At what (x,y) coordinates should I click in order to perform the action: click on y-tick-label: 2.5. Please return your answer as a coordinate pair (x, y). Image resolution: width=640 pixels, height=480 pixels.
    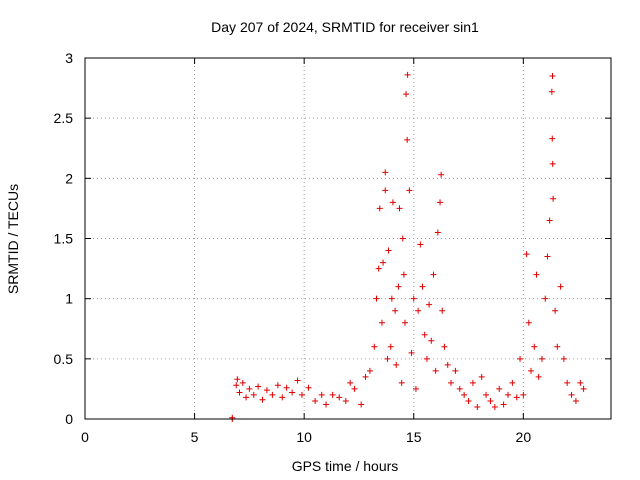
    Looking at the image, I should click on (64, 118).